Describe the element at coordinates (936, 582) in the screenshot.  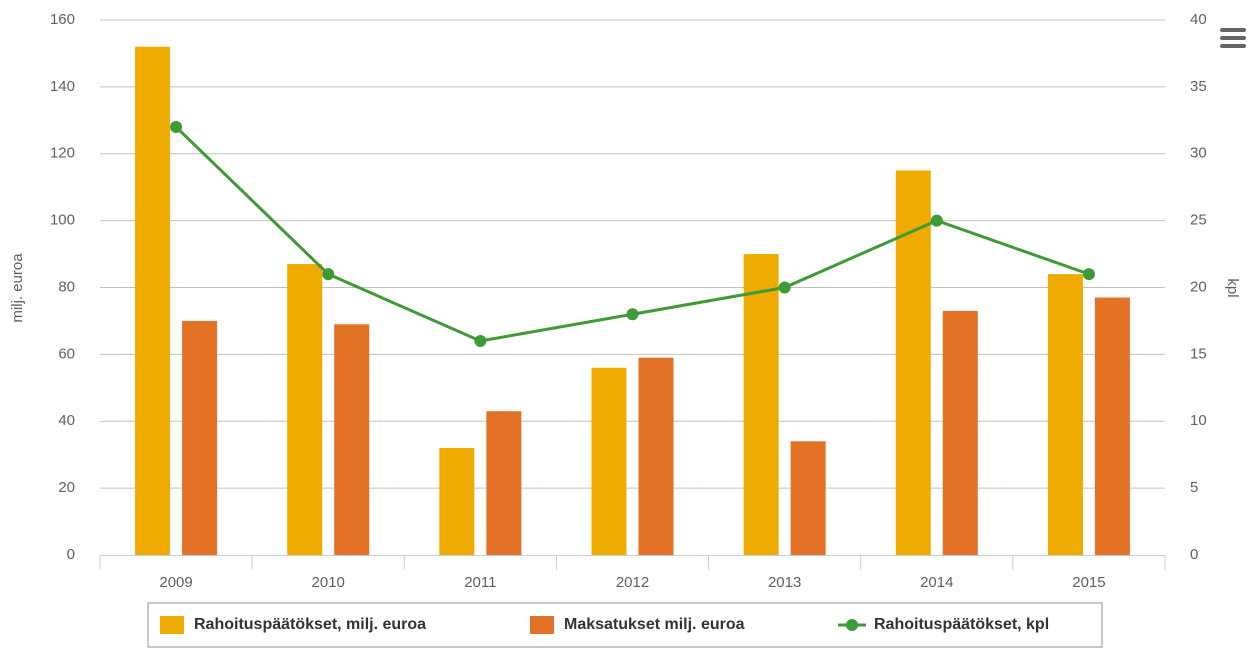
I see `x-tick-label: 2014` at that location.